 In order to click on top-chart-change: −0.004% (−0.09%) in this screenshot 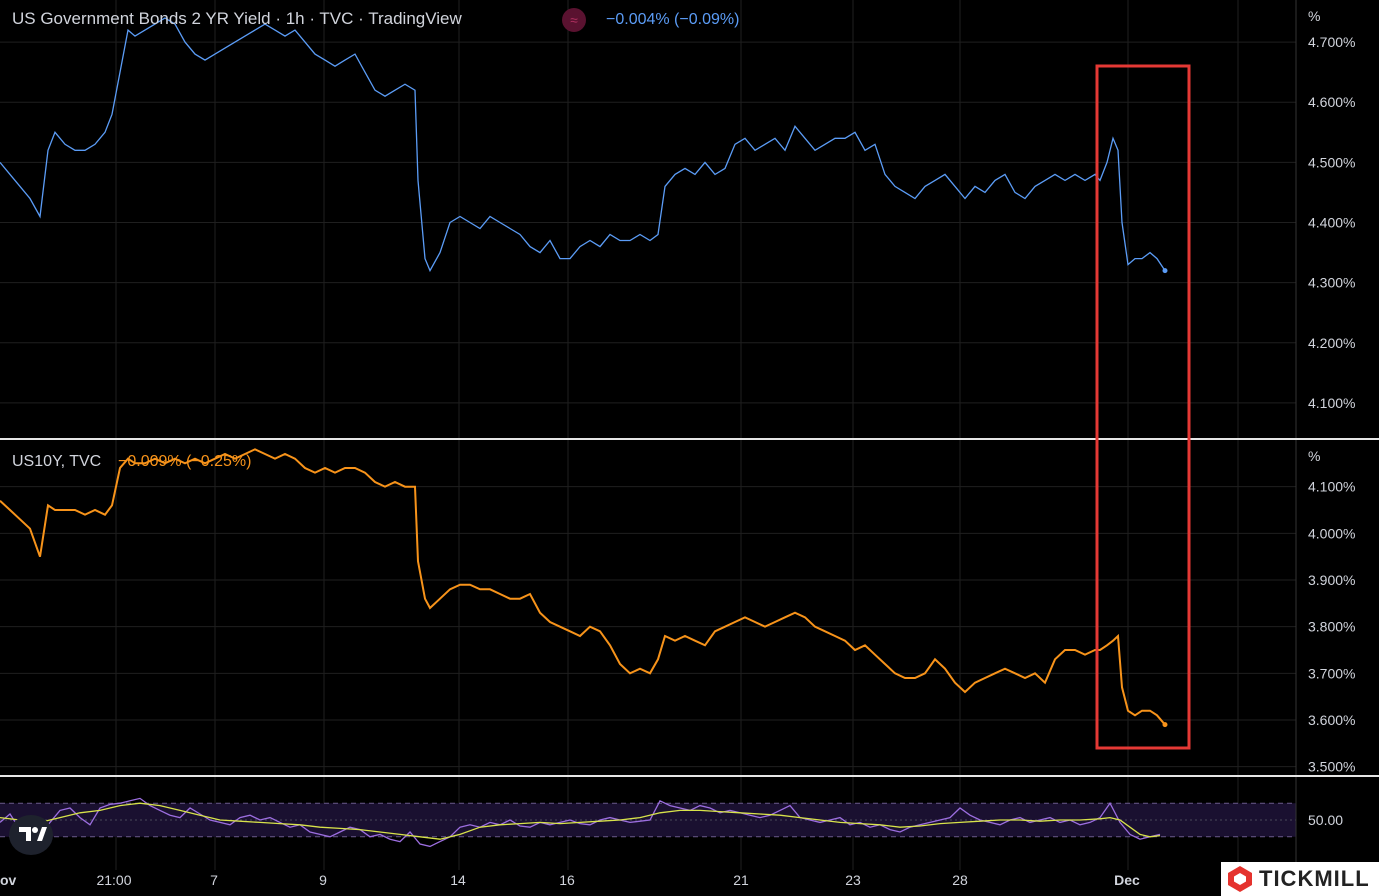, I will do `click(673, 19)`.